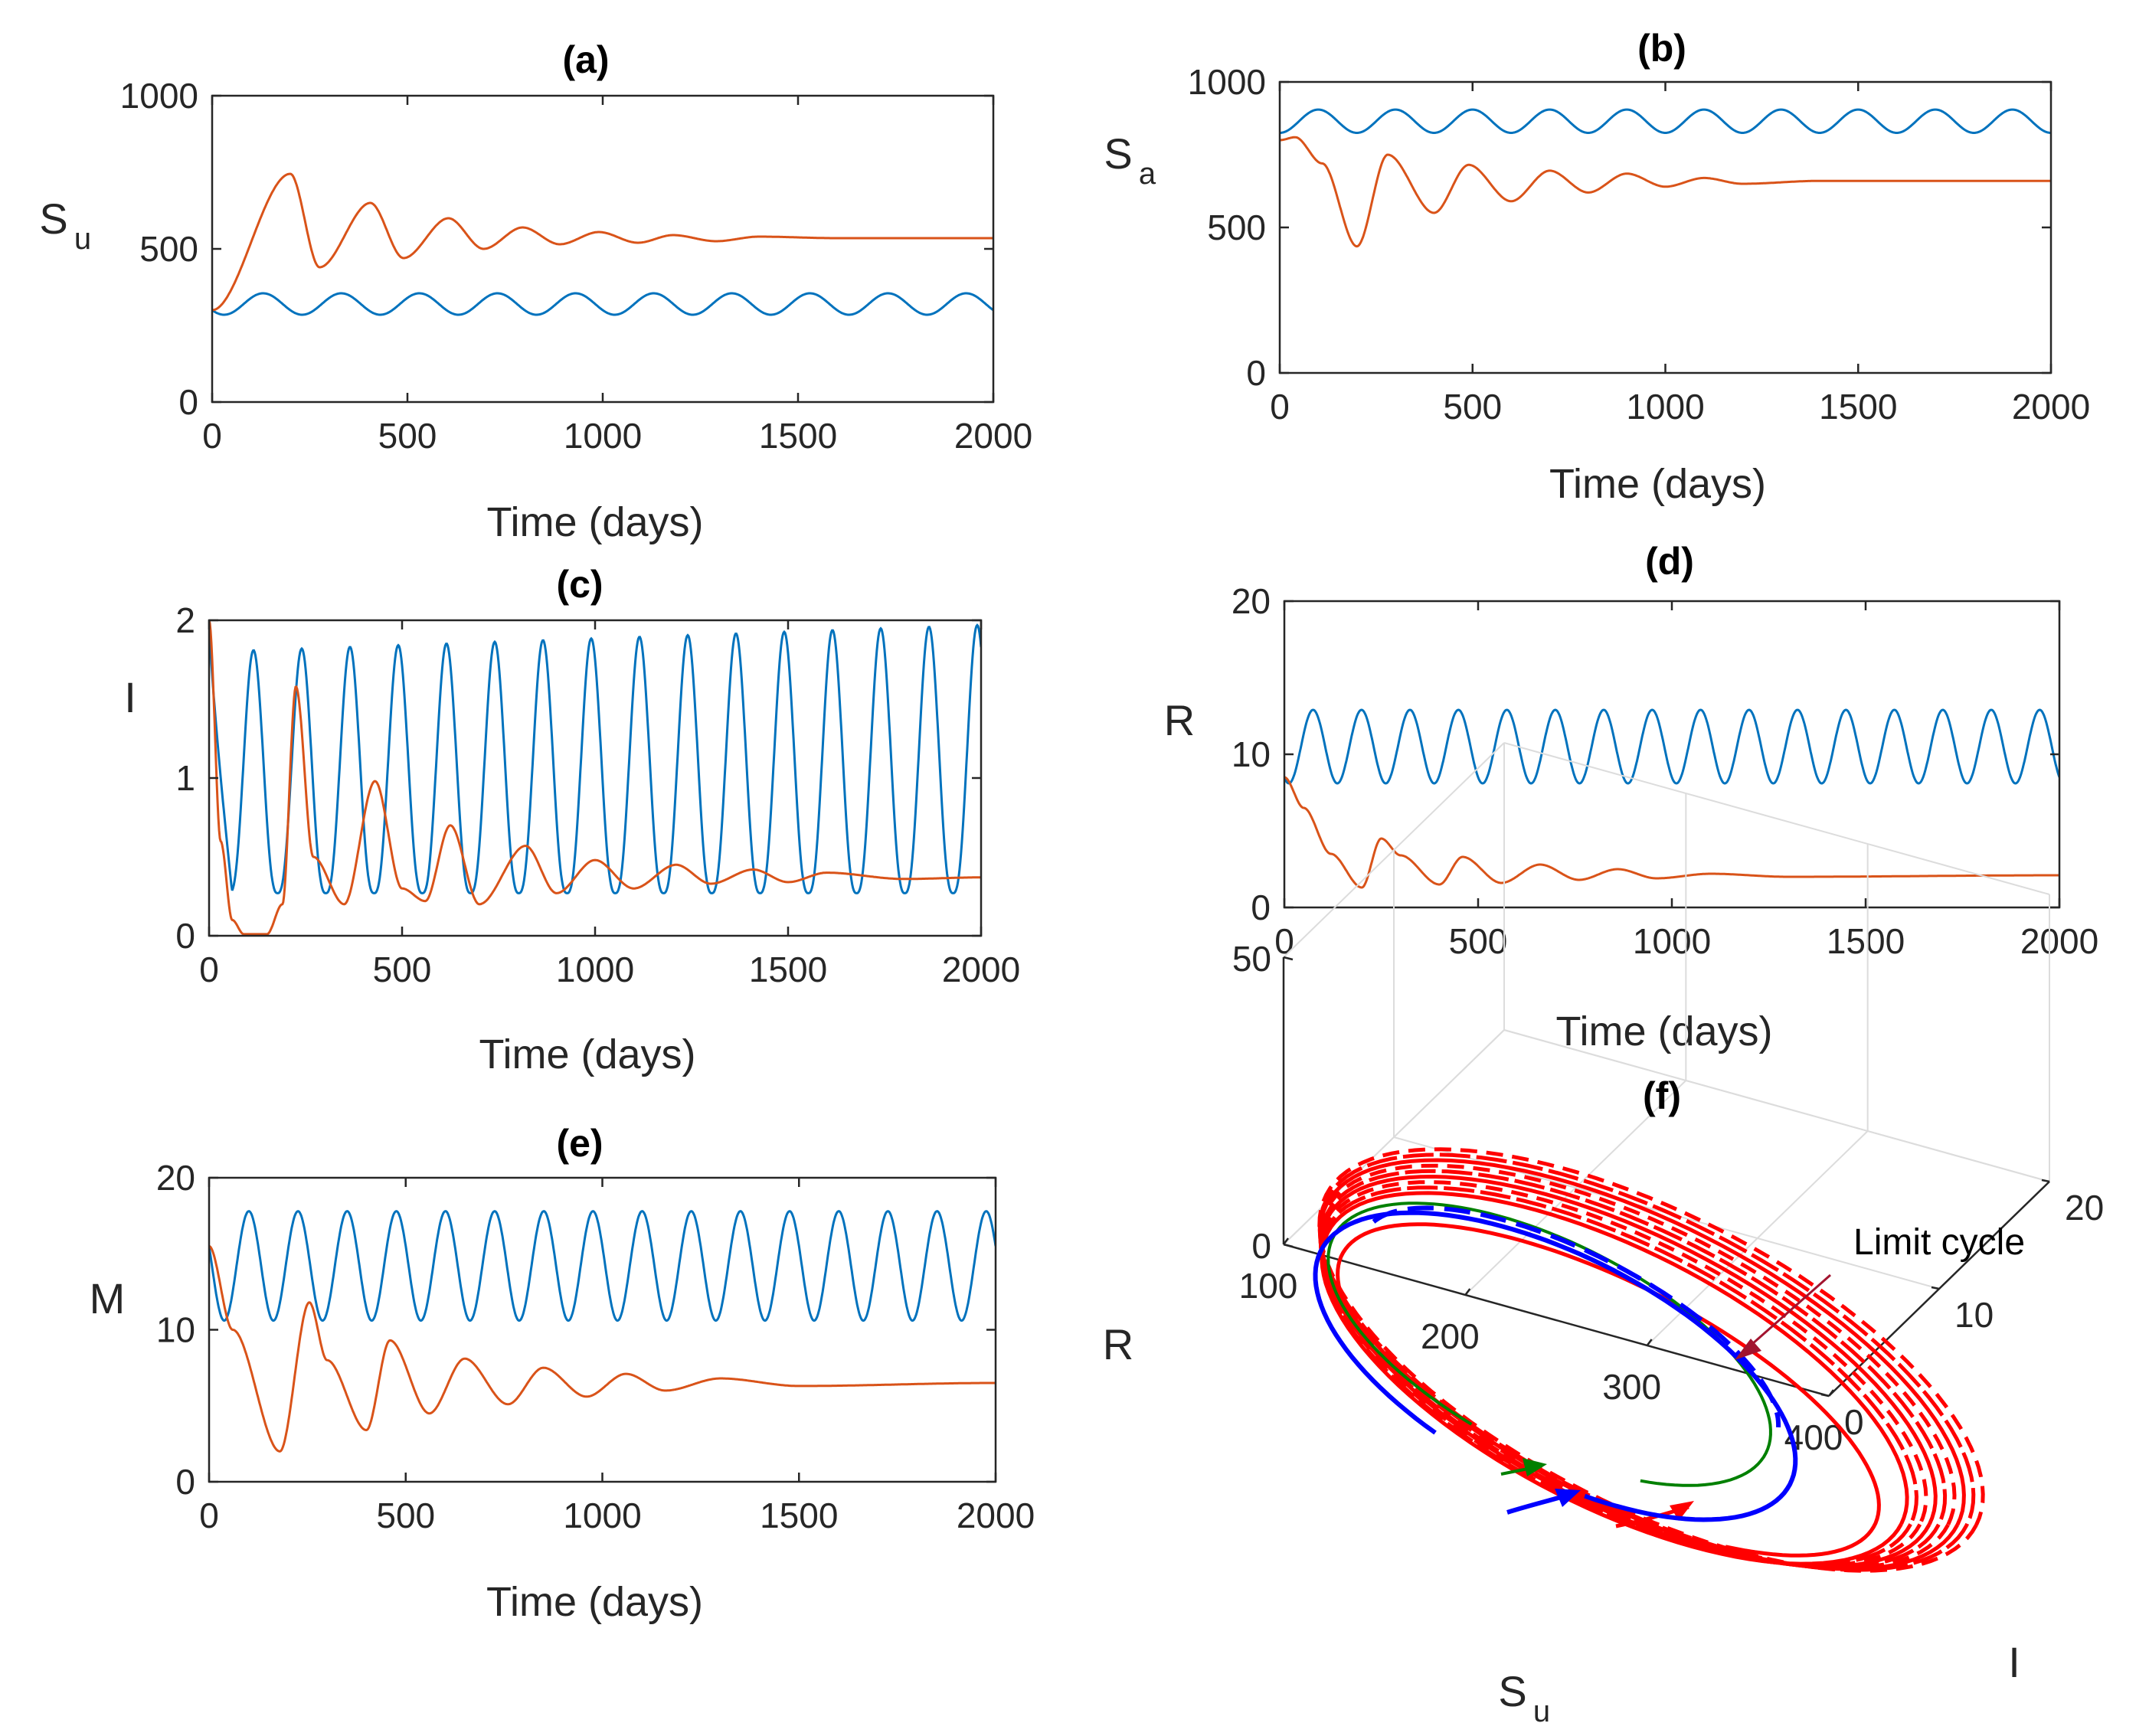 This screenshot has height=1736, width=2149. Describe the element at coordinates (168, 249) in the screenshot. I see `y-tick-label: 500` at that location.